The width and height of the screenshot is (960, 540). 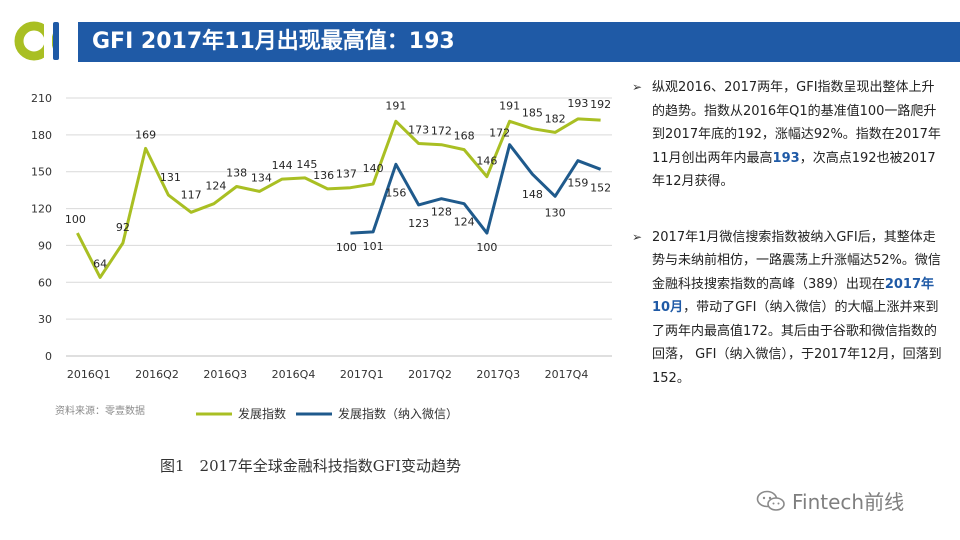 What do you see at coordinates (498, 374) in the screenshot?
I see `x-tick-label: 2017Q3` at bounding box center [498, 374].